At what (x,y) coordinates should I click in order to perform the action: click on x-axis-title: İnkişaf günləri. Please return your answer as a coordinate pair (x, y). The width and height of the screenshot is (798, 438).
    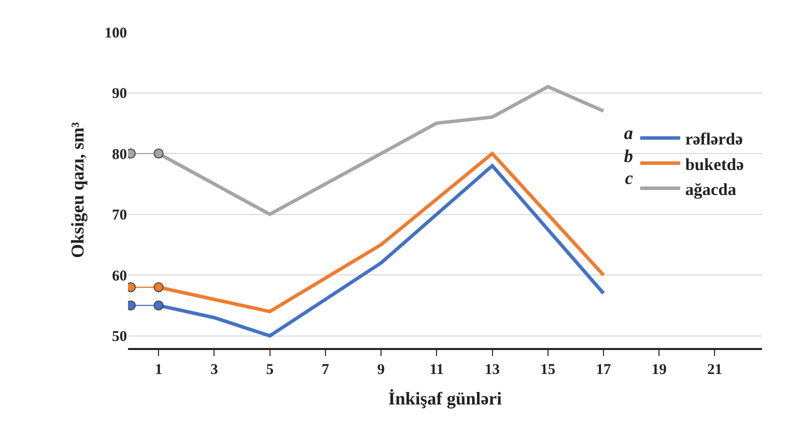
    Looking at the image, I should click on (445, 398).